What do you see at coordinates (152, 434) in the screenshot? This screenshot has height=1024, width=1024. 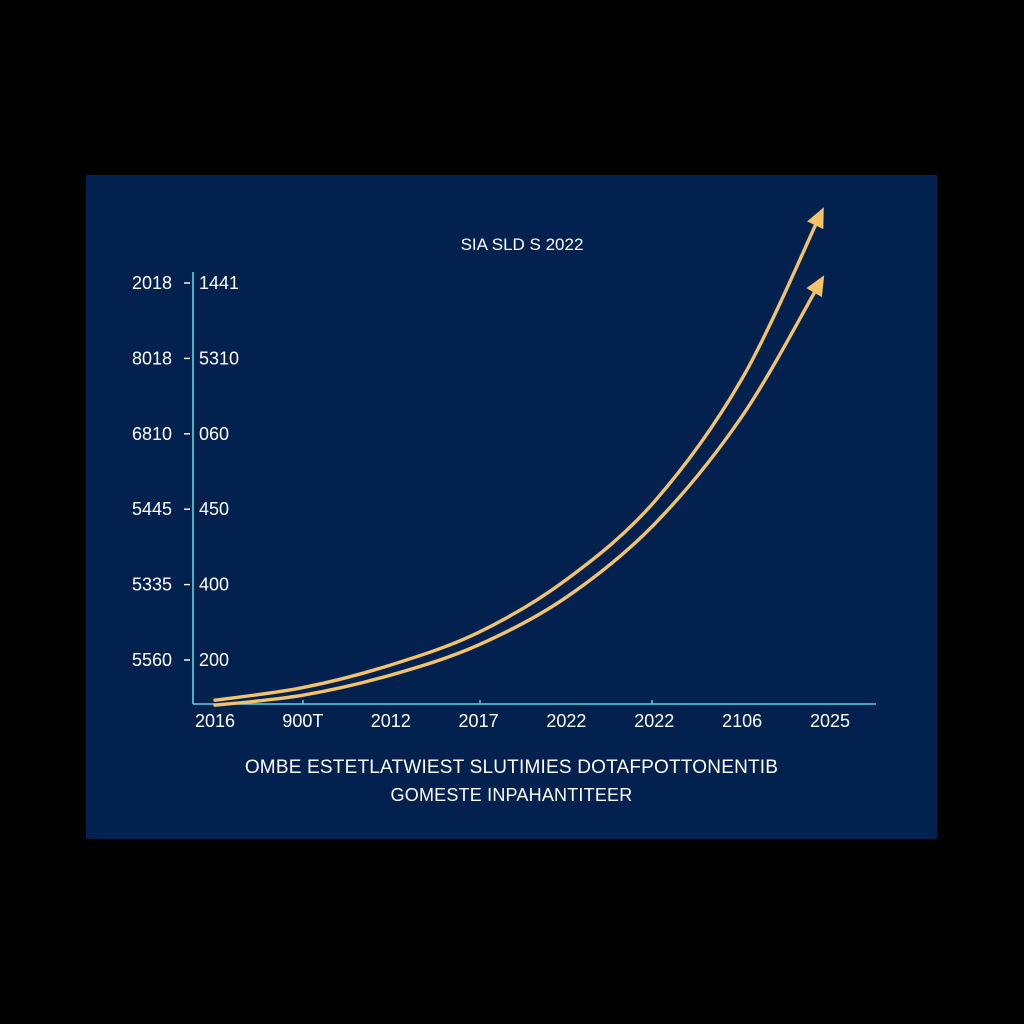 I see `y-tick-label-outer: 6810` at bounding box center [152, 434].